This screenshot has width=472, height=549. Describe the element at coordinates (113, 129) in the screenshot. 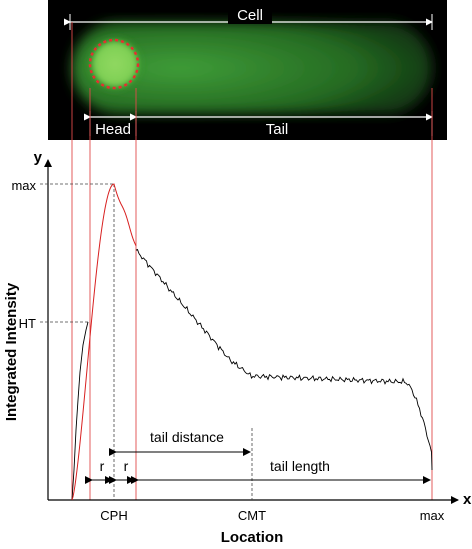

I see `head-label: Head` at that location.